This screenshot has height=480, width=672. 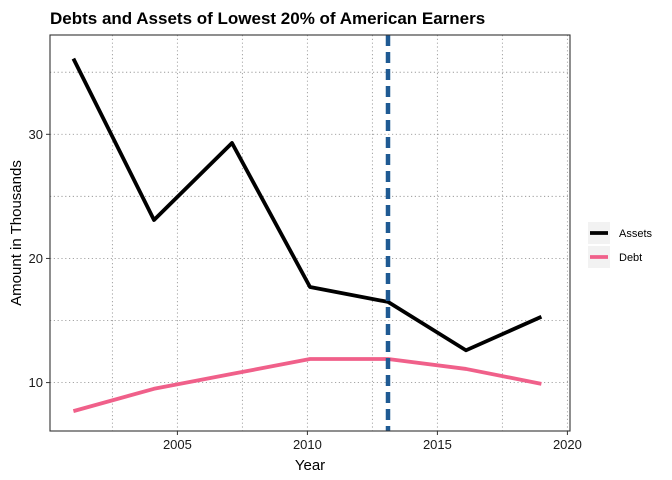 I want to click on legend: Assets Debt, so click(x=620, y=245).